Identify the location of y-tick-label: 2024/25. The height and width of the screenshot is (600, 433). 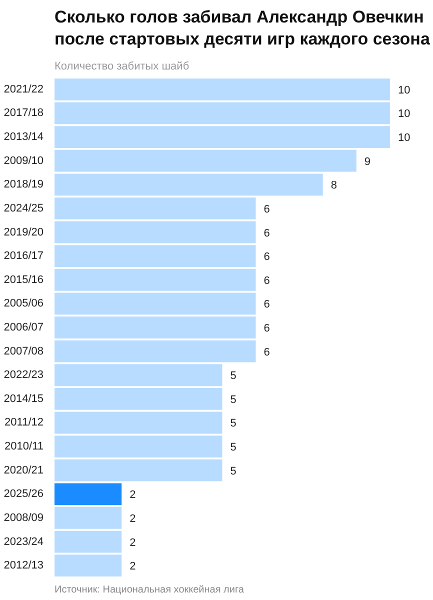
(24, 208).